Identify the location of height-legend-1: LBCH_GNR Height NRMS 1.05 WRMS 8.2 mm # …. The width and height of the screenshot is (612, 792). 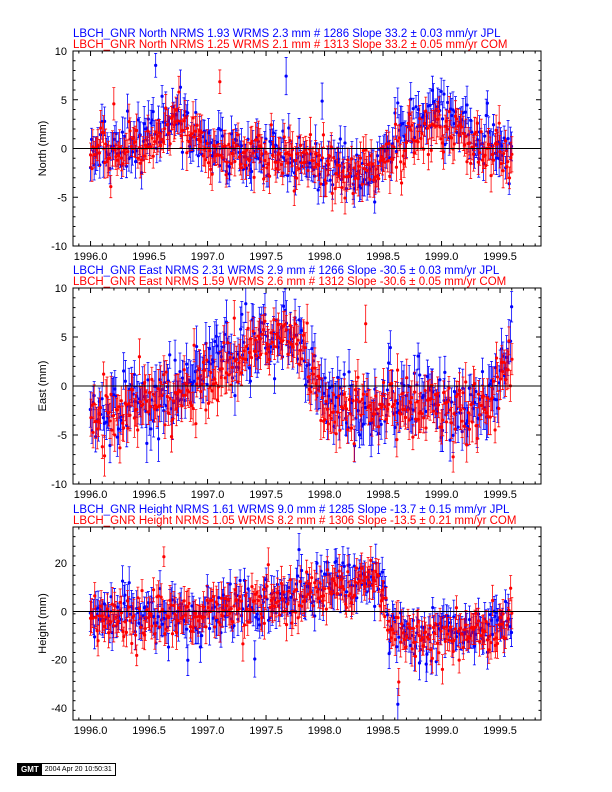
(294, 521).